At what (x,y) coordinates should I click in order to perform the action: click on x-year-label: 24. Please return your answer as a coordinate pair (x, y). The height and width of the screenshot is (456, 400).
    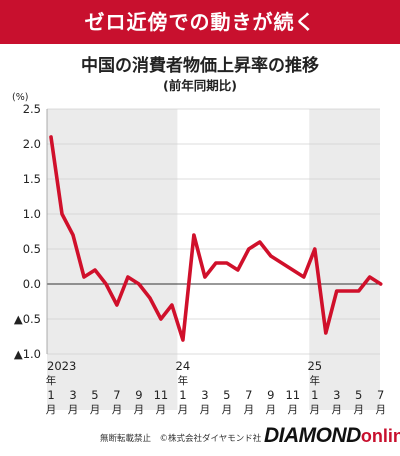
    Looking at the image, I should click on (183, 366).